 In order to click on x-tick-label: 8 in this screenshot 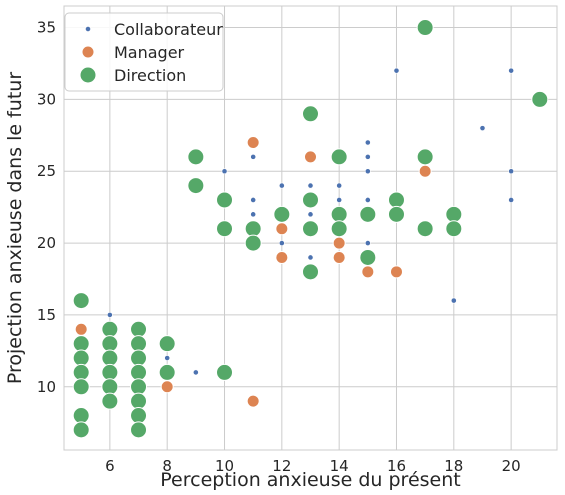, I will do `click(167, 466)`.